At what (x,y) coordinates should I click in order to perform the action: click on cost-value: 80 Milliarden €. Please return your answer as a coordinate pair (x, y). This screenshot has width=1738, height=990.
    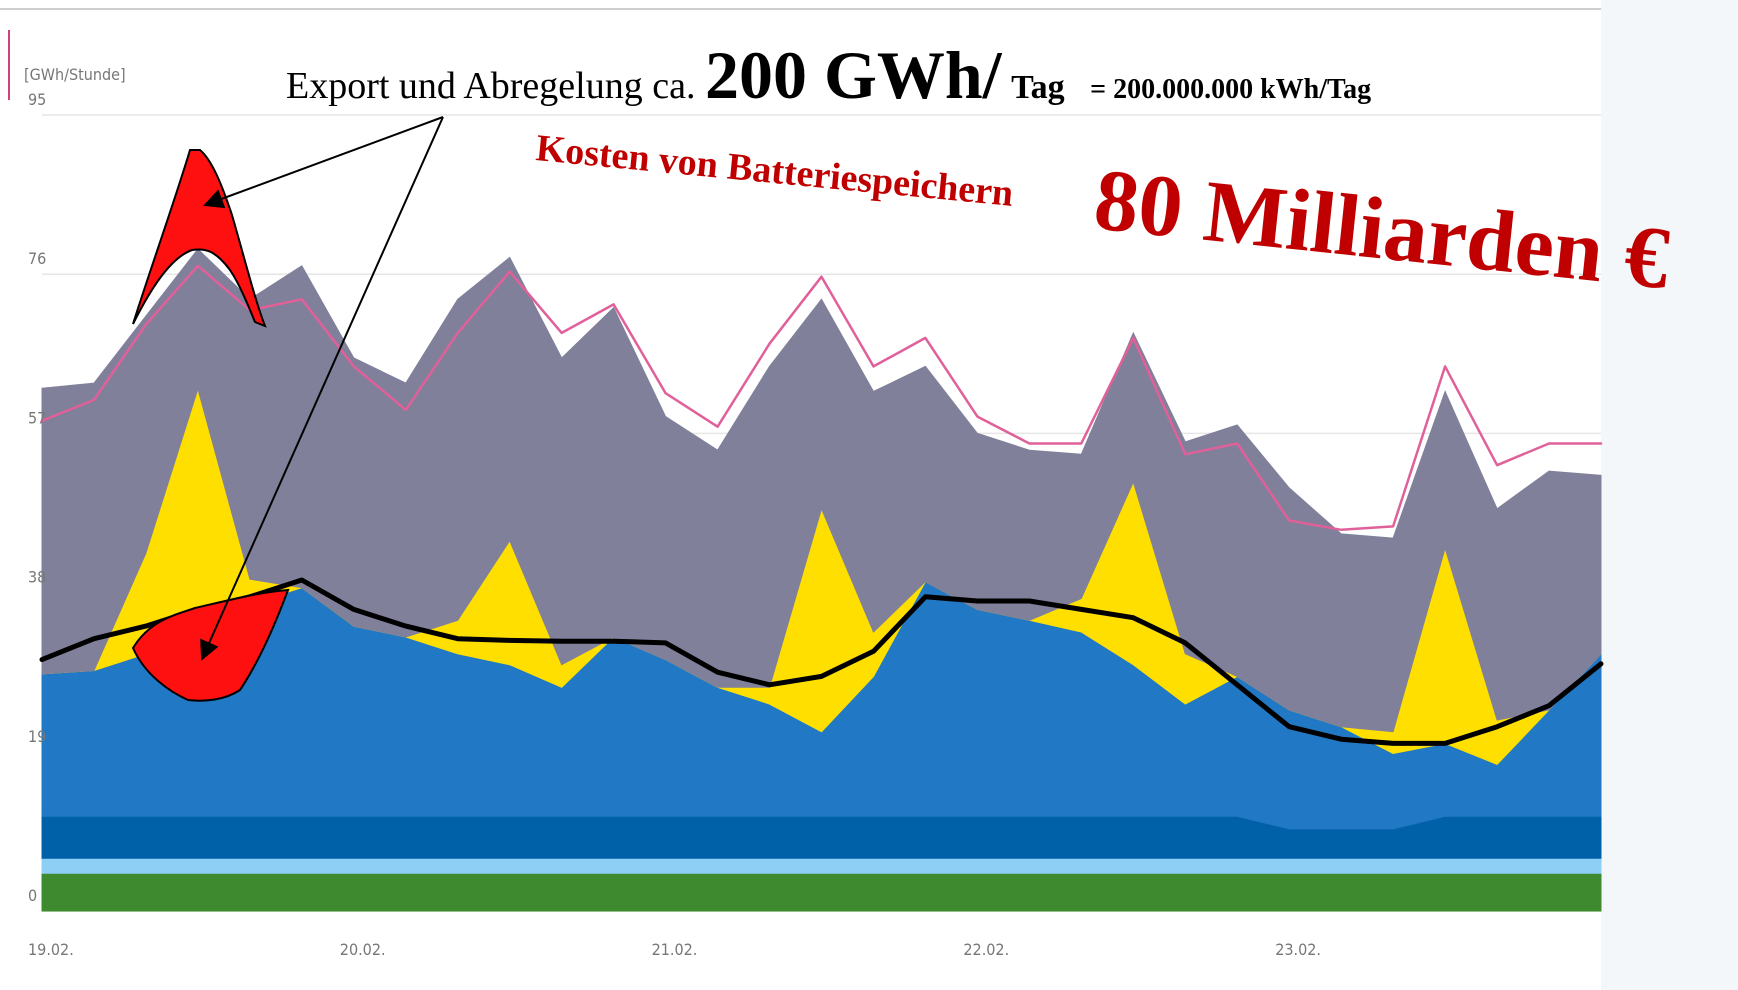
    Looking at the image, I should click on (1382, 229).